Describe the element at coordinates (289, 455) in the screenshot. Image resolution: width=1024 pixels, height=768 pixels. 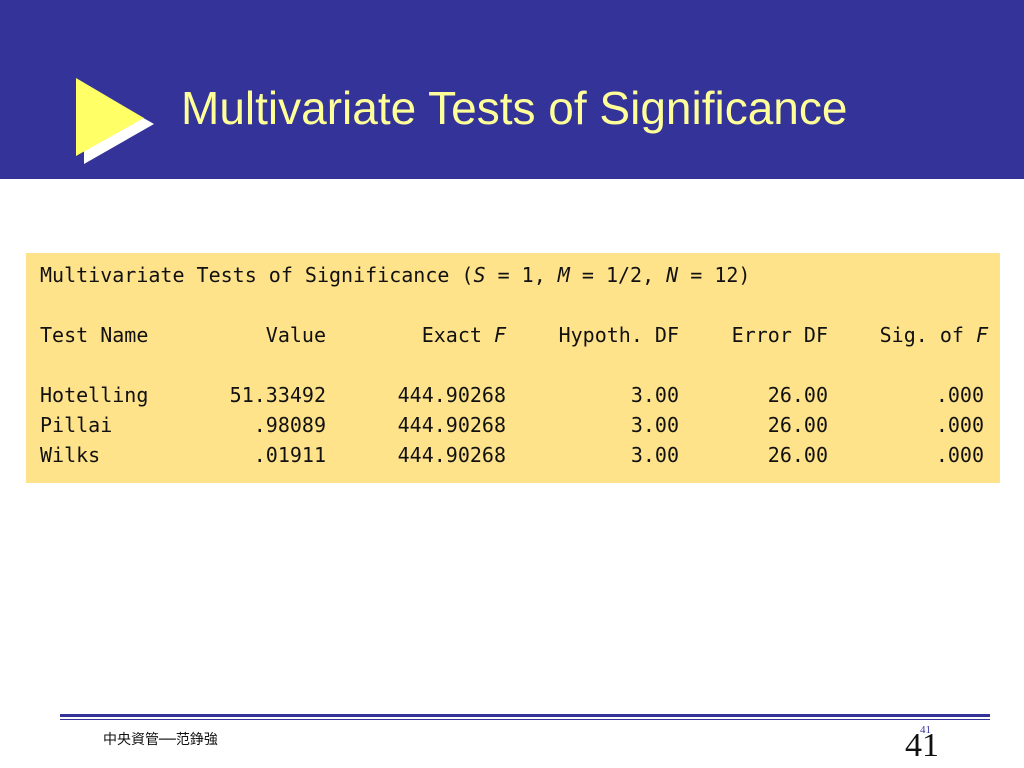
I see `row-wilks-value: .01911` at that location.